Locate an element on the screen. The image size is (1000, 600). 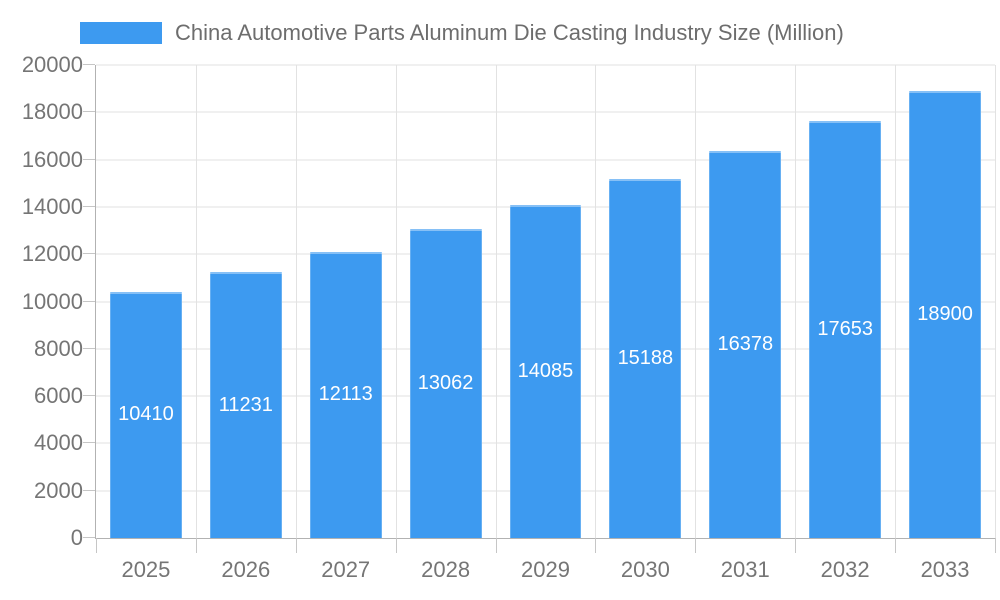
bar-value-label: 10410 is located at coordinates (146, 414).